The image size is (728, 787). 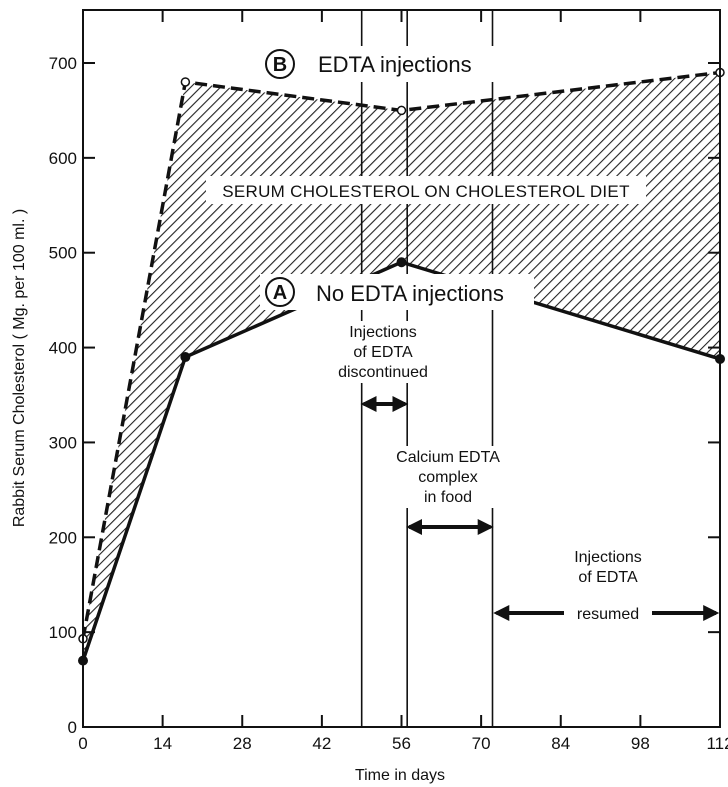 I want to click on band-label-group: SERUM CHOLESTEROL ON CHOLESTEROL DIET, so click(x=426, y=190).